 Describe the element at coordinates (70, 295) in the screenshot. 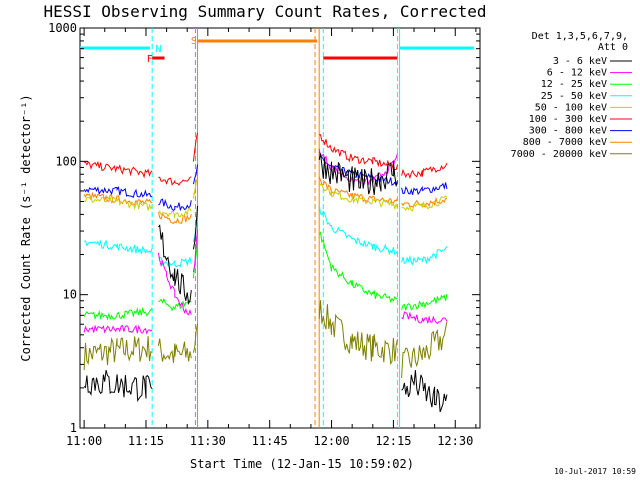

I see `y-tick-label: 10` at that location.